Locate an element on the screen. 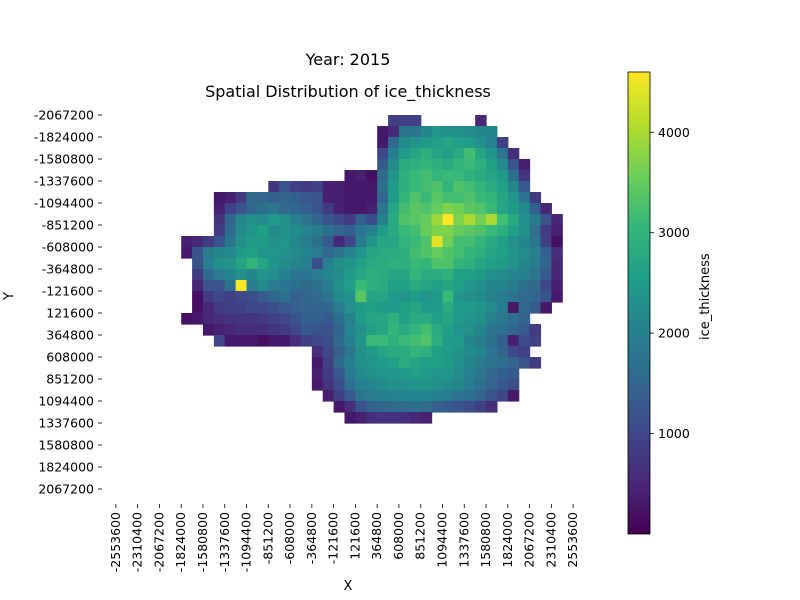 The image size is (800, 600). x-tick-label: 851200 is located at coordinates (420, 536).